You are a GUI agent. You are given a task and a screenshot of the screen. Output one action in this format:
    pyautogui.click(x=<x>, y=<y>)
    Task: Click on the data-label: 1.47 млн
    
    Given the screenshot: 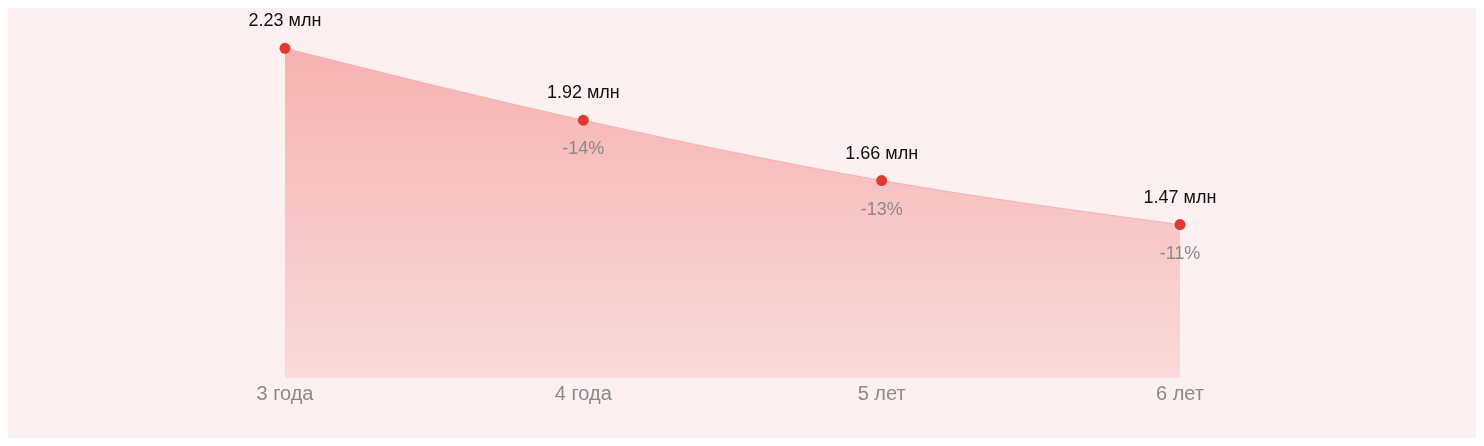 What is the action you would take?
    pyautogui.click(x=1180, y=196)
    